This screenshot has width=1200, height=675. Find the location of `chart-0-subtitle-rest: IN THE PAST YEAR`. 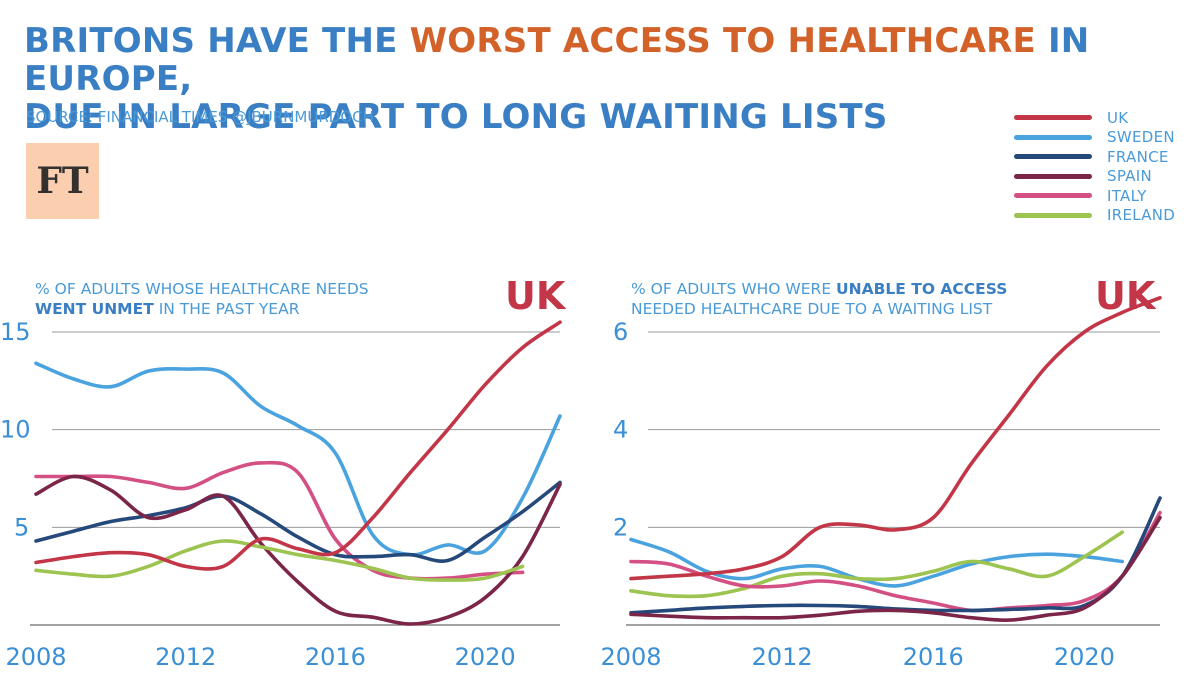

chart-0-subtitle-rest: IN THE PAST YEAR is located at coordinates (227, 309).